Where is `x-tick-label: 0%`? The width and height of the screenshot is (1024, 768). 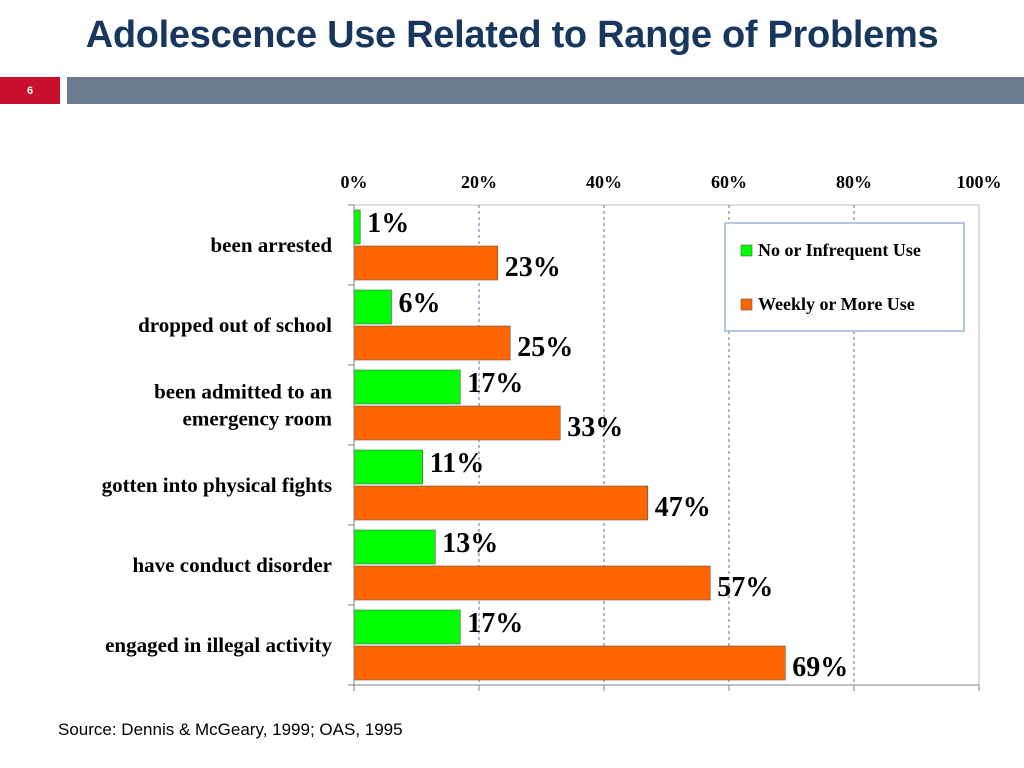
x-tick-label: 0% is located at coordinates (354, 182).